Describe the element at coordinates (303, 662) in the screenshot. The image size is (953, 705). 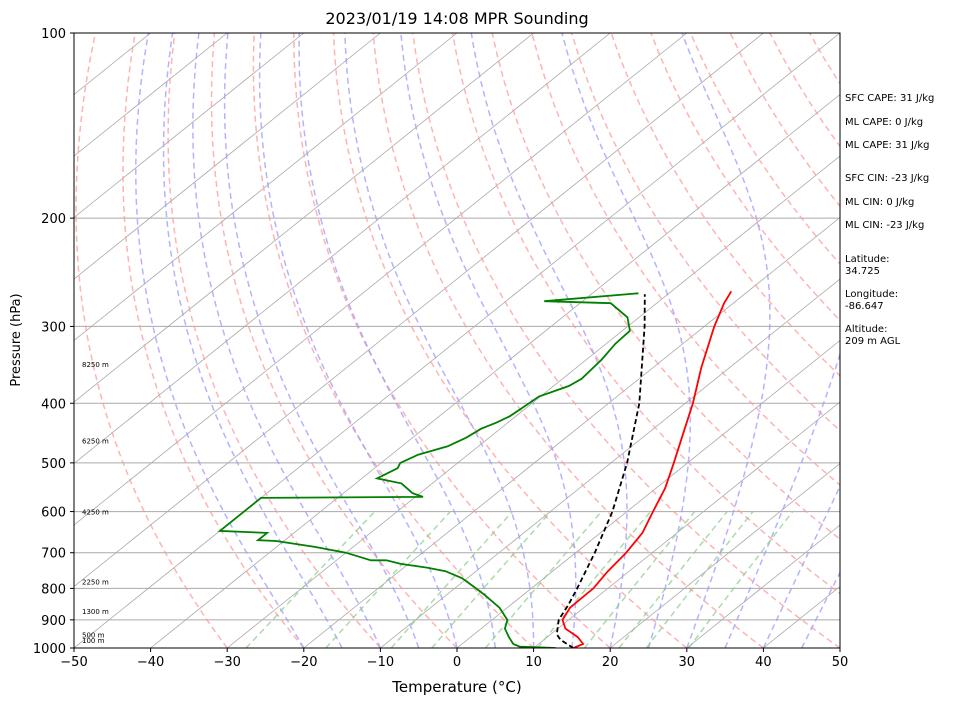
I see `x-tick-label: −20` at that location.